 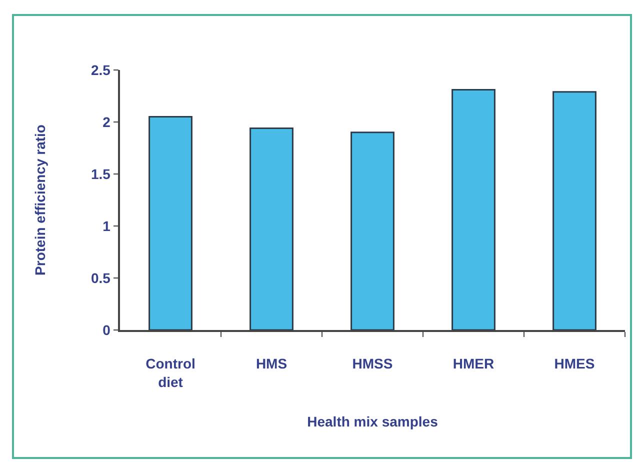 I want to click on x-tick-label: Control diet, so click(x=171, y=373).